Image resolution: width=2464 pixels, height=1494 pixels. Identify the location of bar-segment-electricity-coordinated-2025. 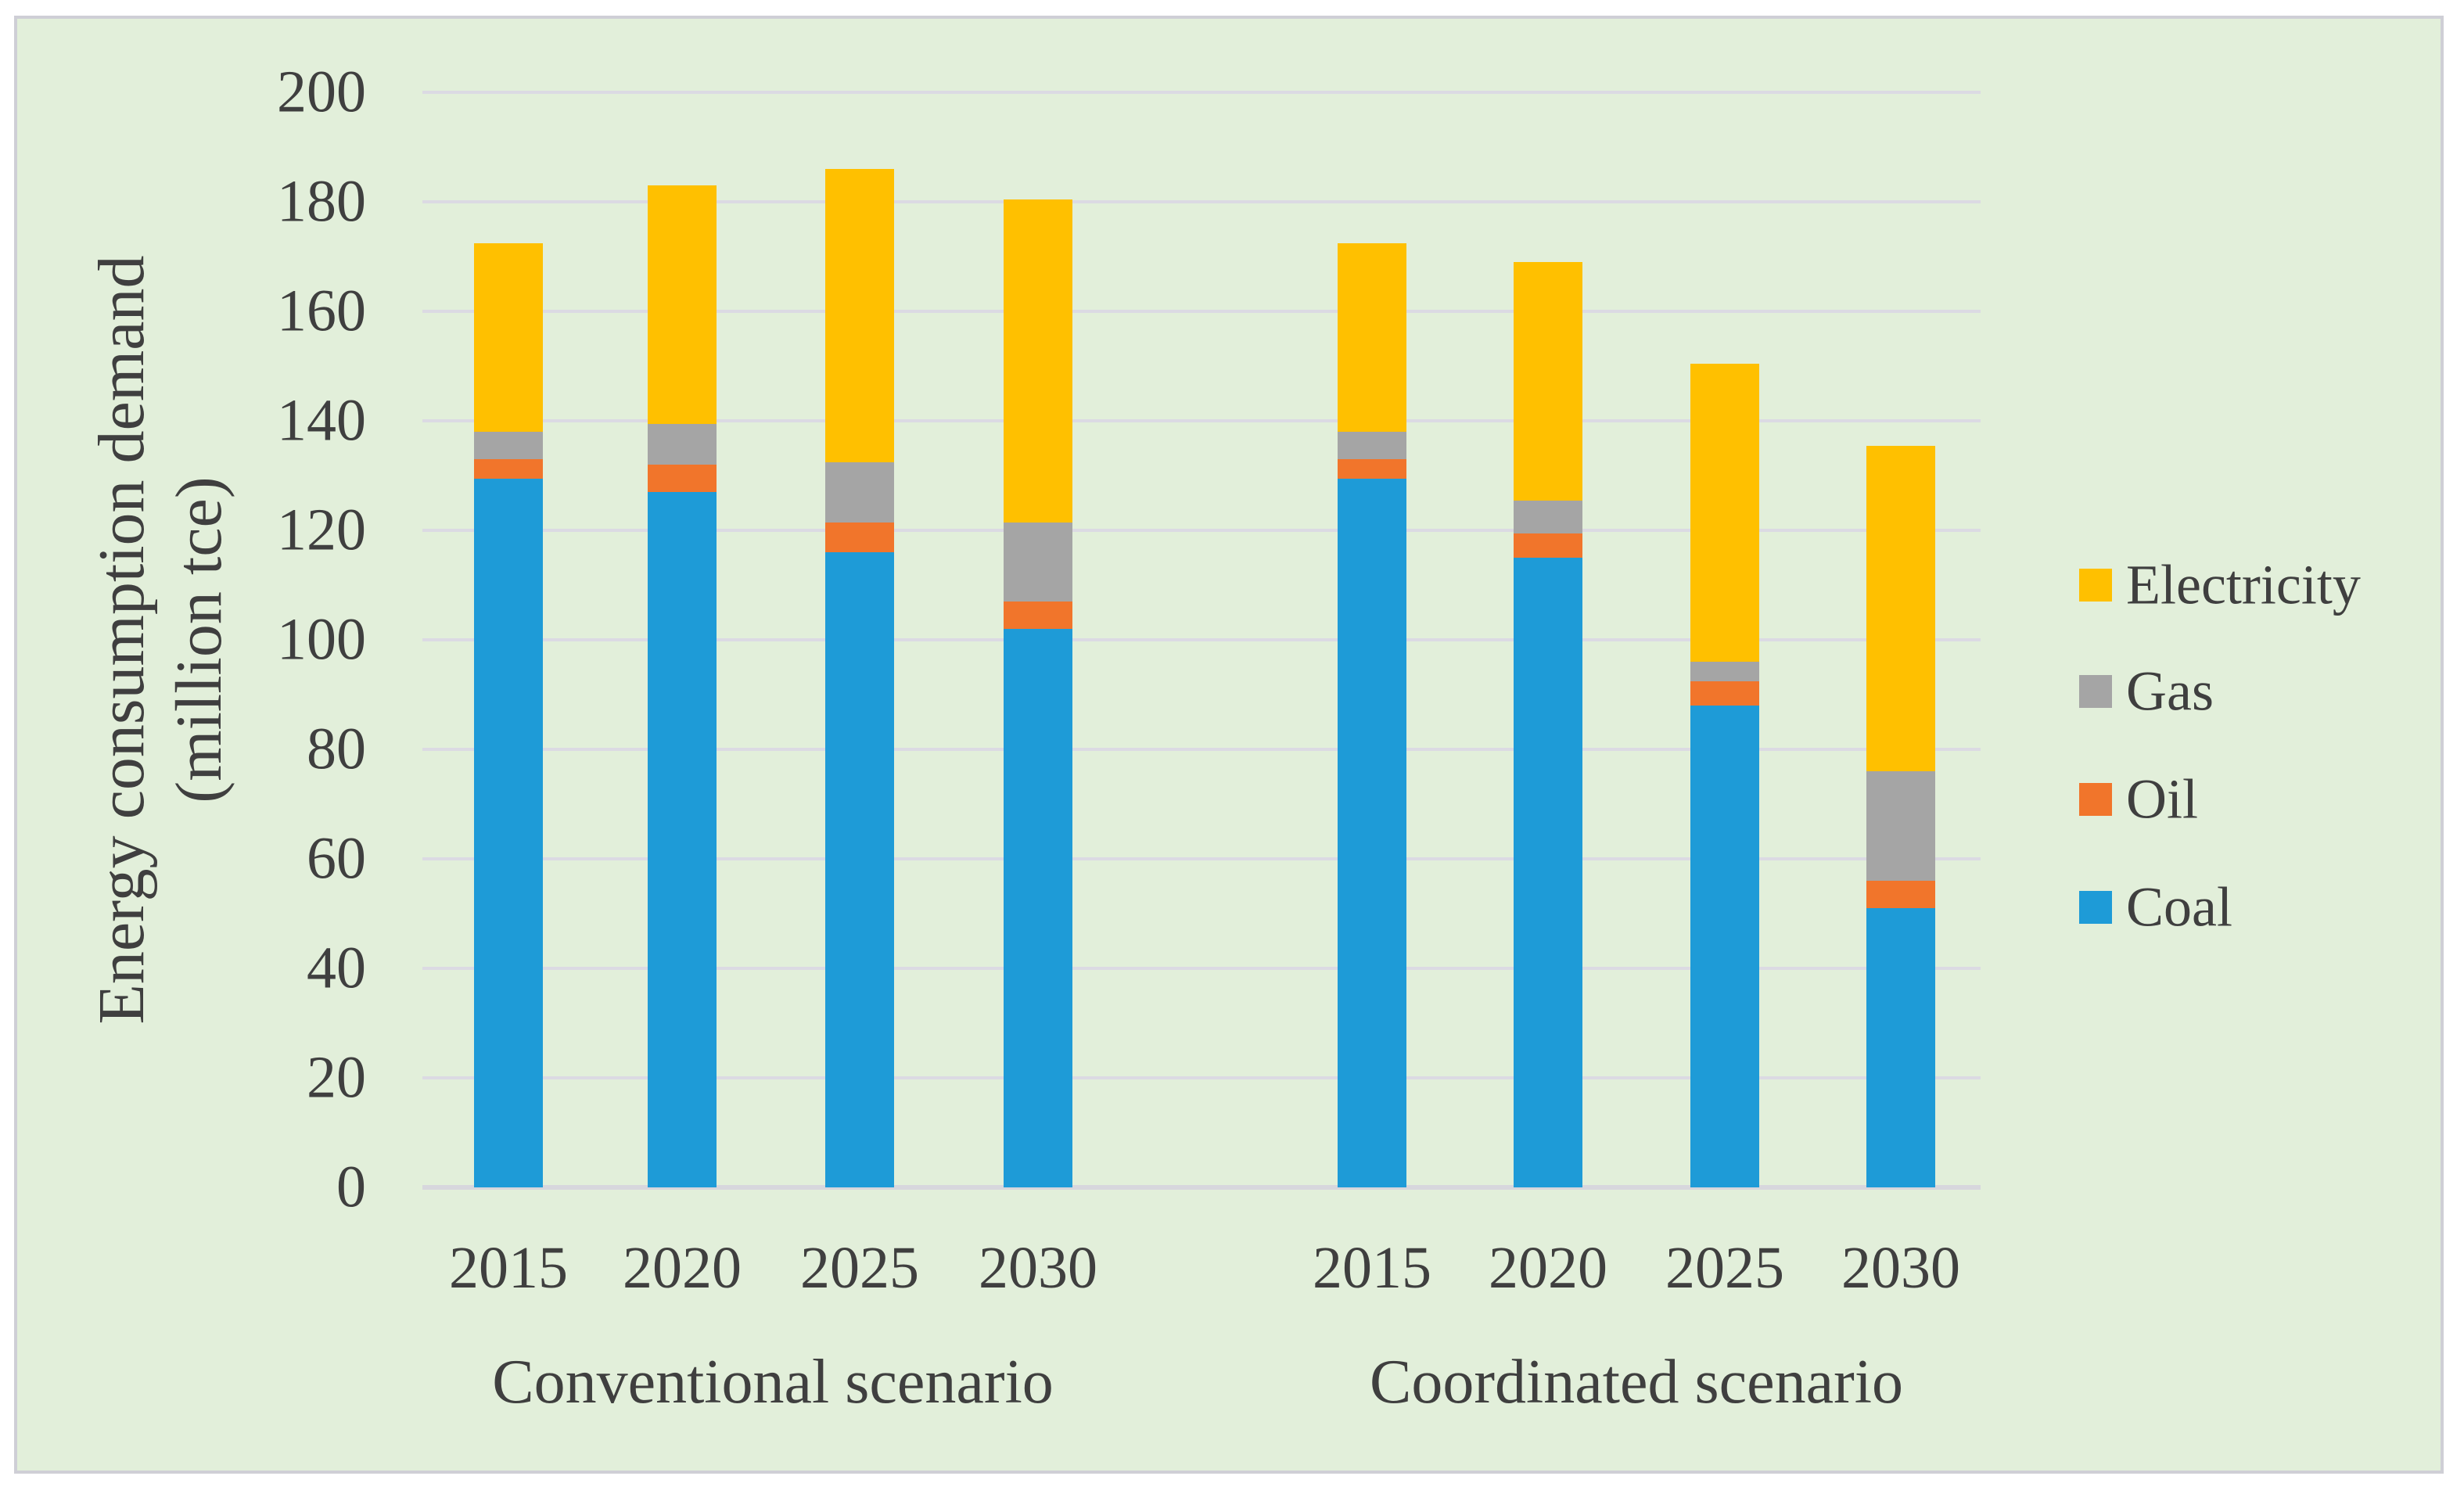
(1724, 512).